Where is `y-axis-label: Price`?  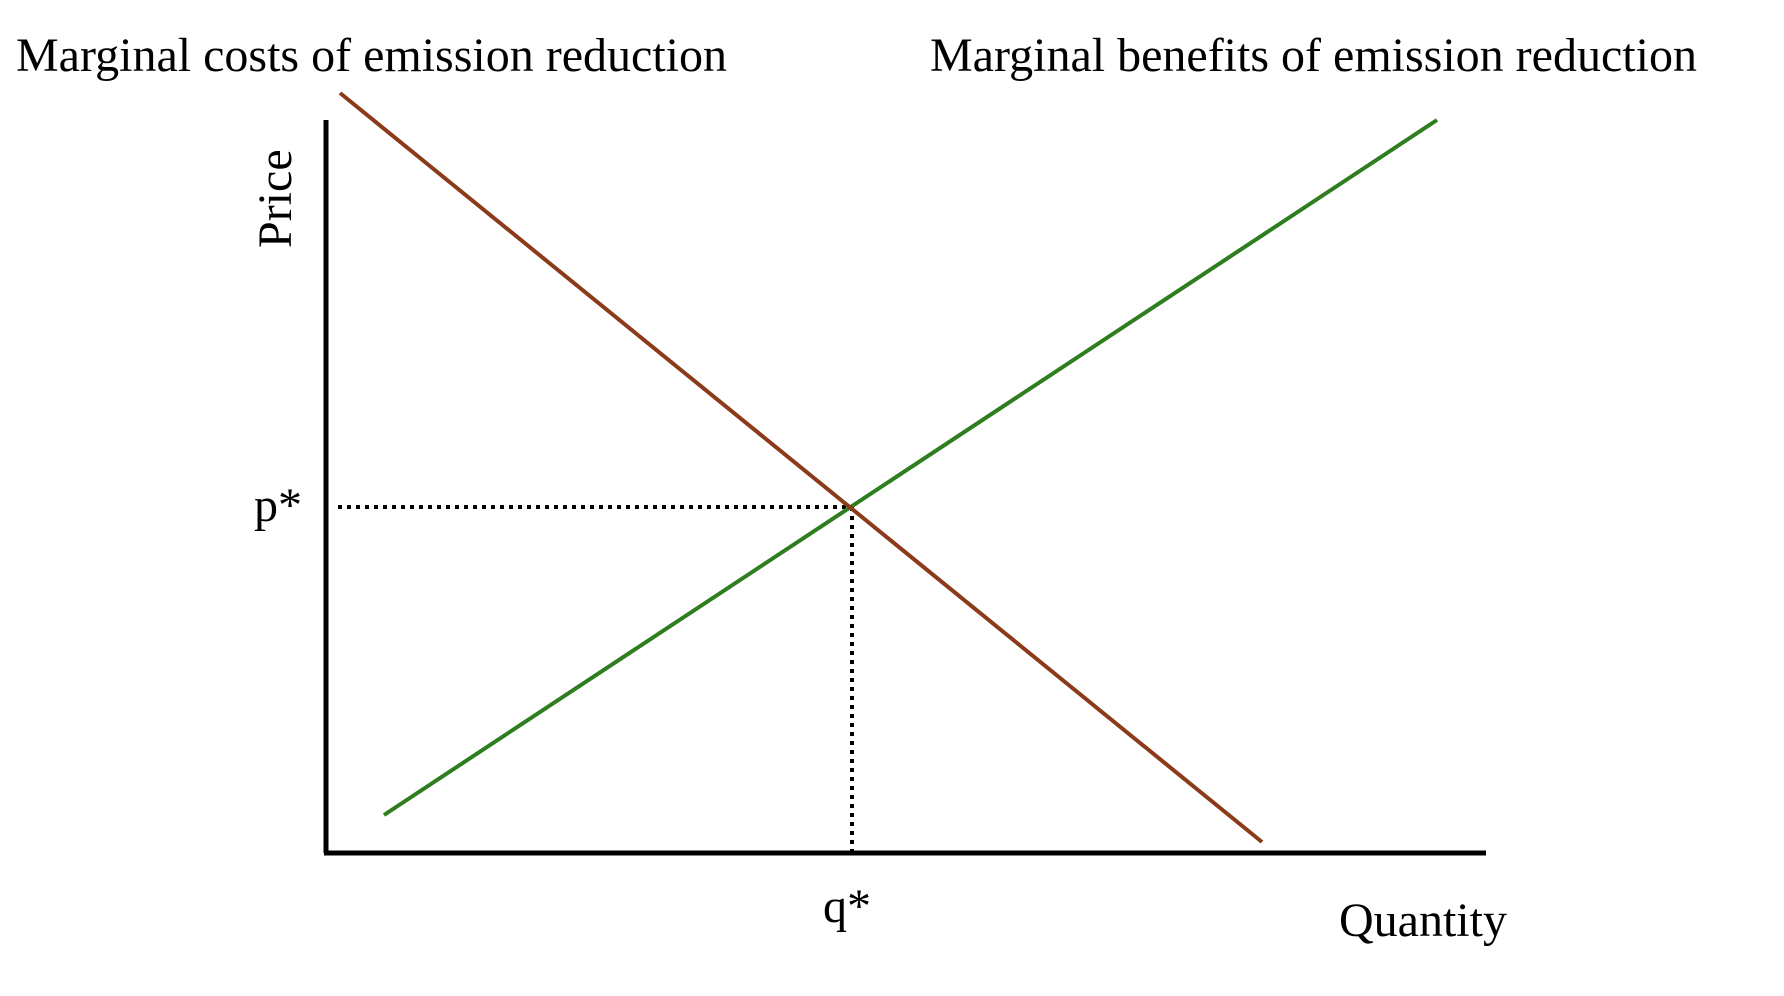 y-axis-label: Price is located at coordinates (275, 198).